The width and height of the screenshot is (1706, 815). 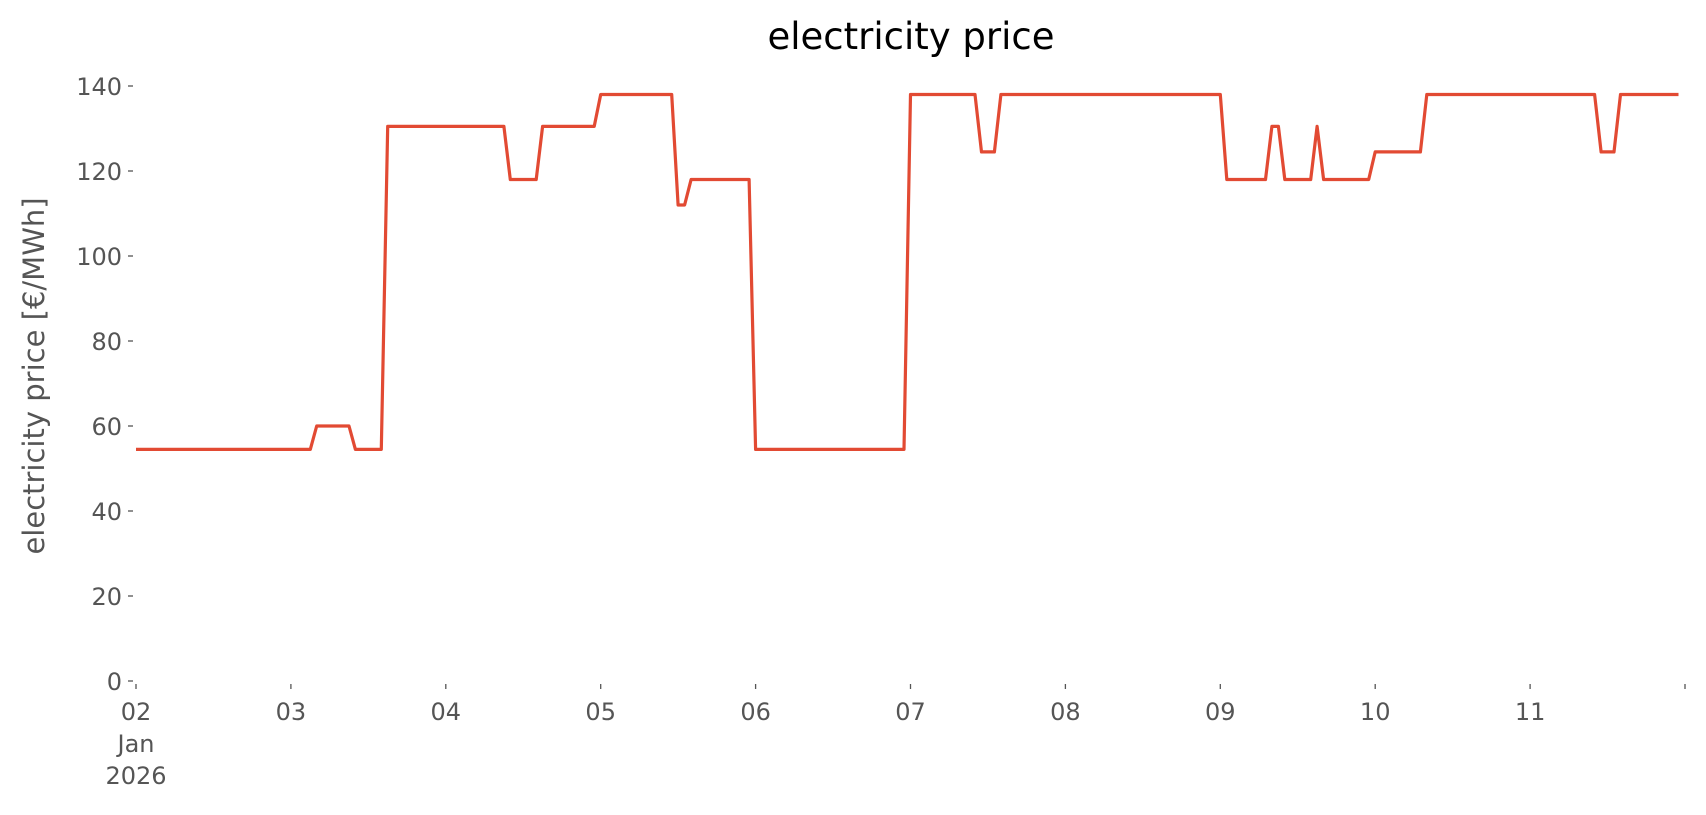 What do you see at coordinates (755, 712) in the screenshot?
I see `x-tick-label: 06` at bounding box center [755, 712].